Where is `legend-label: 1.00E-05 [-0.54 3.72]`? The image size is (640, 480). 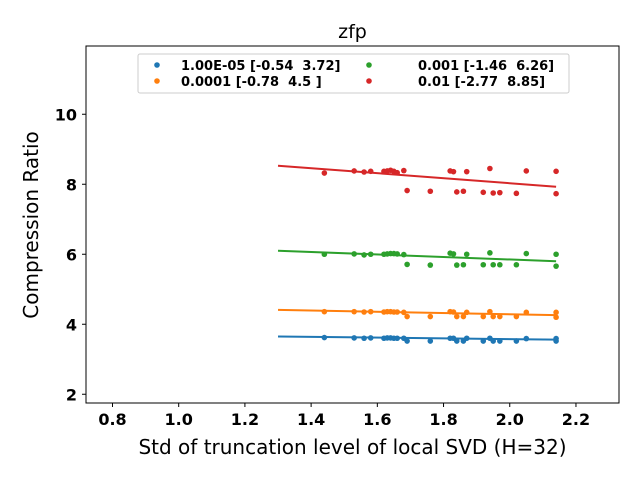
legend-label: 1.00E-05 [-0.54 3.72] is located at coordinates (260, 66).